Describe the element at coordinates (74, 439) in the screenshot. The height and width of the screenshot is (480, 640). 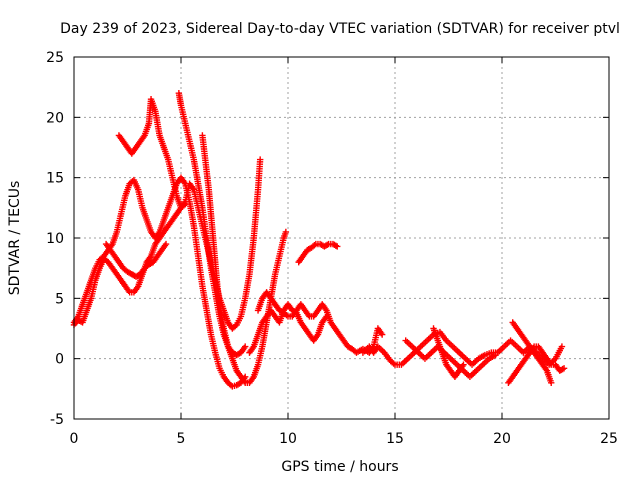
I see `x-tick-label: 0` at that location.